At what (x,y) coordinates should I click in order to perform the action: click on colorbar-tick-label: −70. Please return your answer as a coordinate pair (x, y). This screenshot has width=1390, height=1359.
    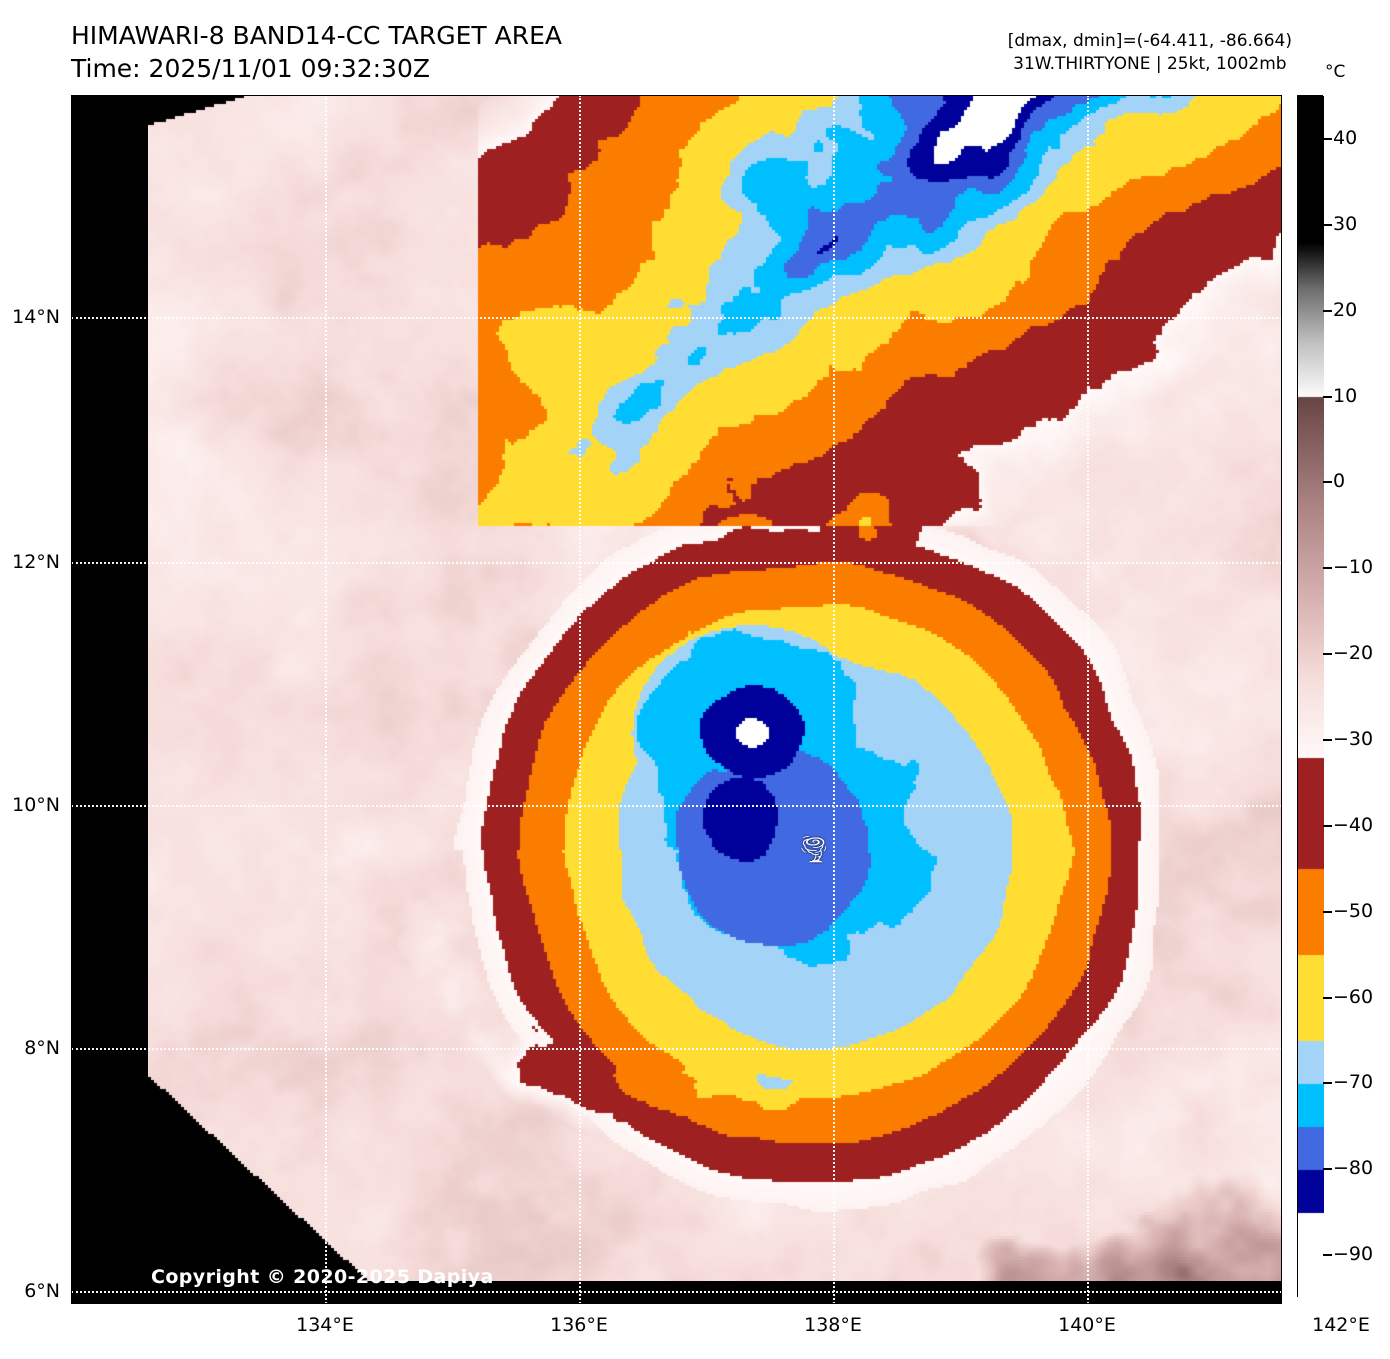
    Looking at the image, I should click on (1353, 1082).